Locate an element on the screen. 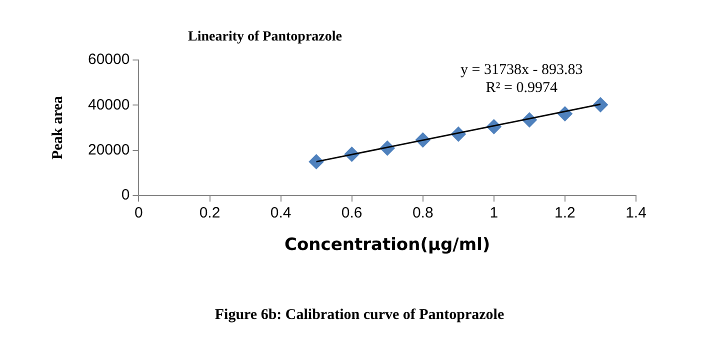  y-axis-title: Peak area is located at coordinates (58, 128).